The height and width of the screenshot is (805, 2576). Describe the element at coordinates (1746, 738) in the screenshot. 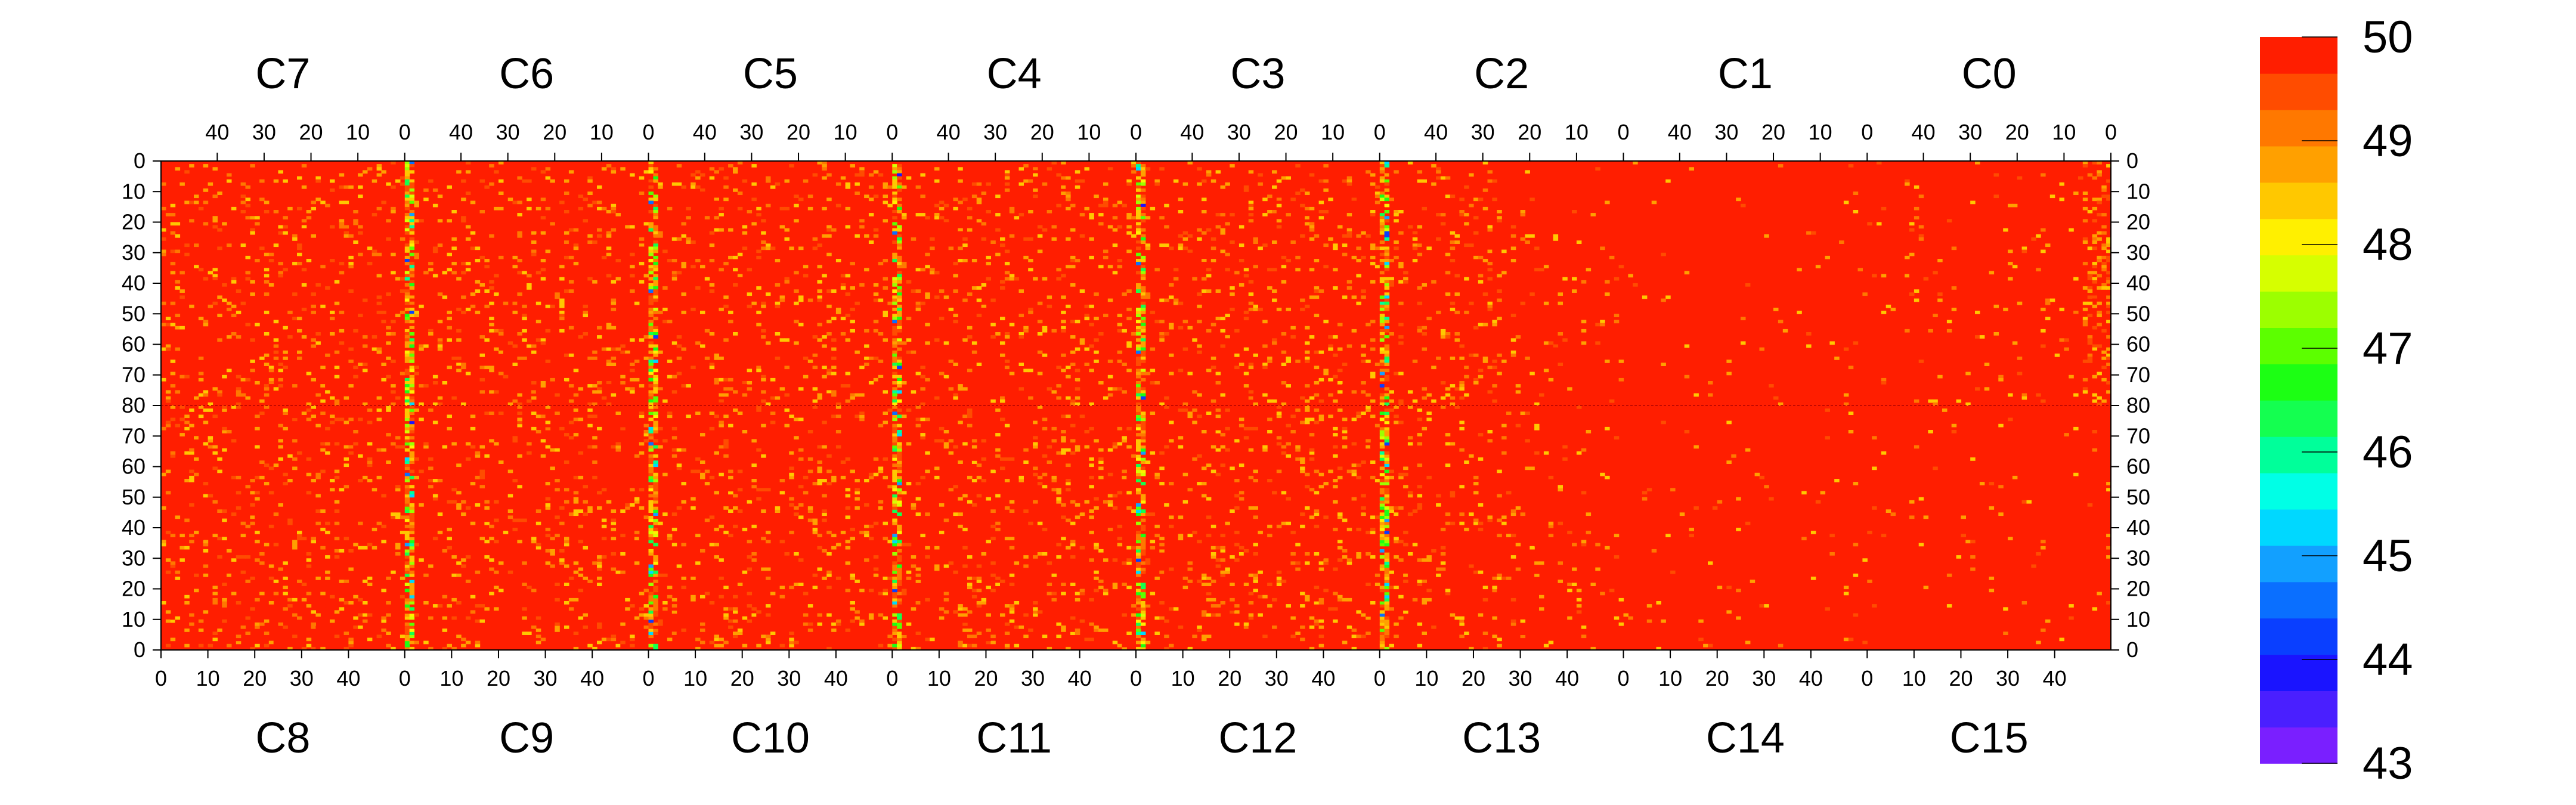

I see `bottom-chip-label: C14` at that location.